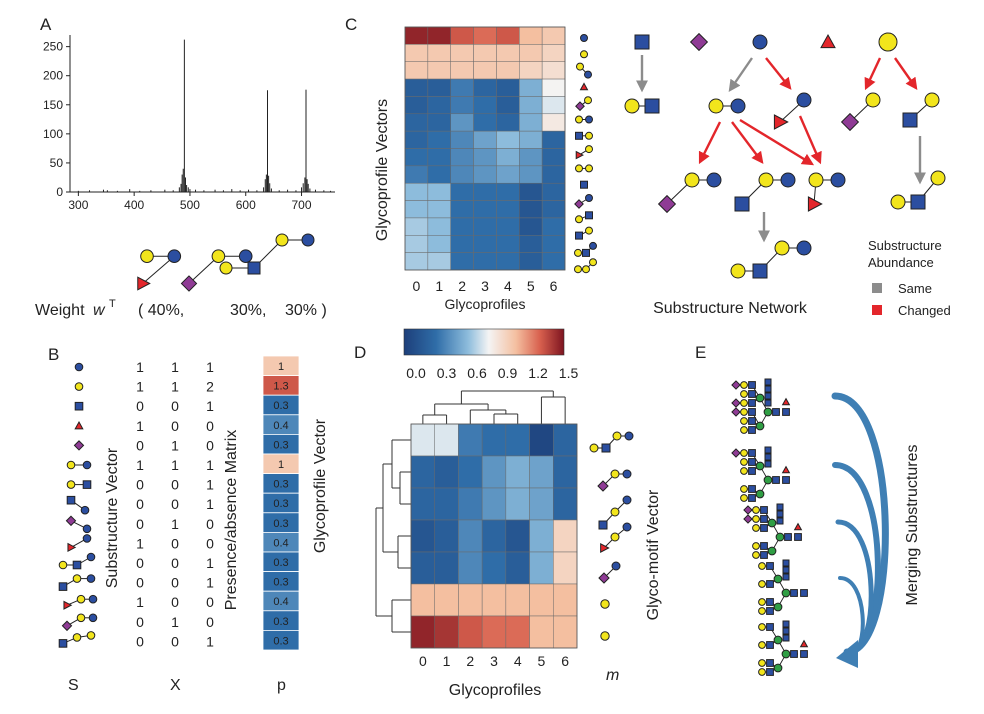  What do you see at coordinates (642, 106) in the screenshot?
I see `net-glycan-gal-glcnac` at bounding box center [642, 106].